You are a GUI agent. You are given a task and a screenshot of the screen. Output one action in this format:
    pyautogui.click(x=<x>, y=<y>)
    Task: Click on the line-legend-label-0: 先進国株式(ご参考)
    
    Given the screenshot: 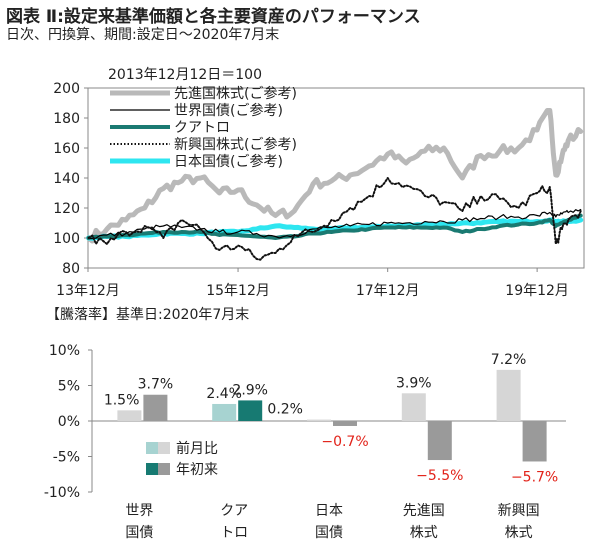 What is the action you would take?
    pyautogui.click(x=235, y=93)
    